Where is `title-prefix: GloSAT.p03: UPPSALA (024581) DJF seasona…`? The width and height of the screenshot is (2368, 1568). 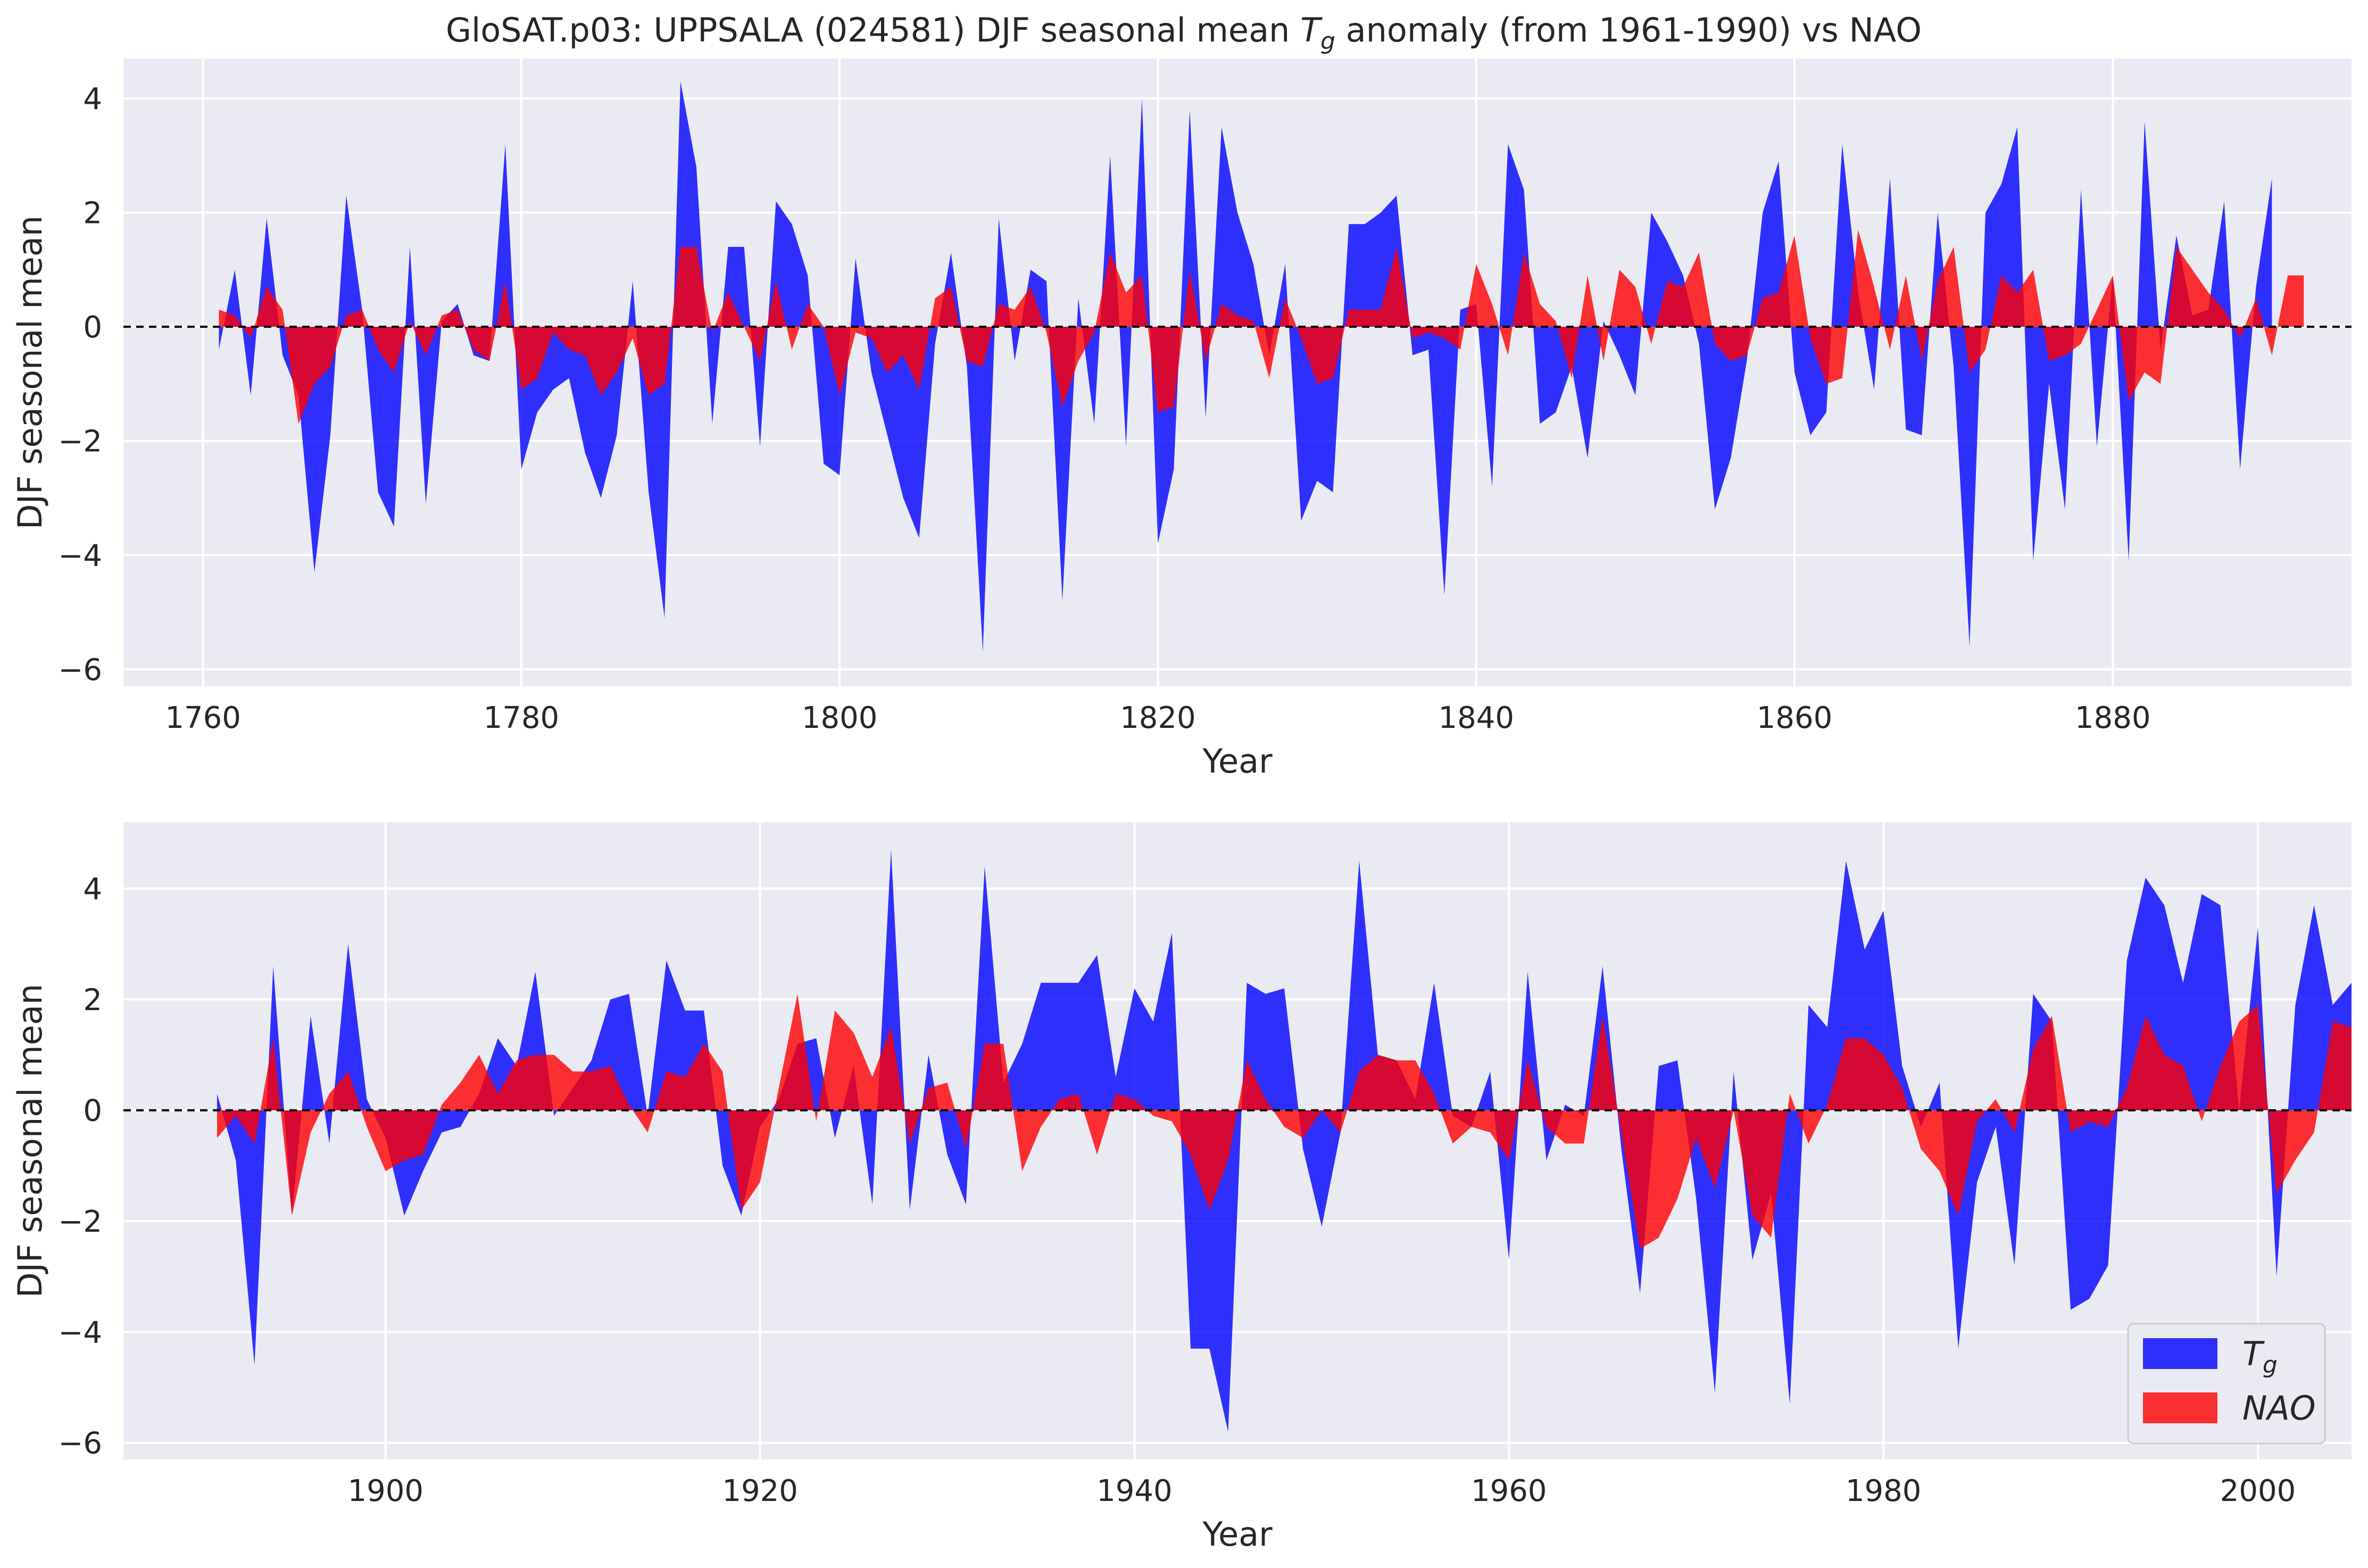 title-prefix: GloSAT.p03: UPPSALA (024581) DJF seasona… is located at coordinates (873, 30).